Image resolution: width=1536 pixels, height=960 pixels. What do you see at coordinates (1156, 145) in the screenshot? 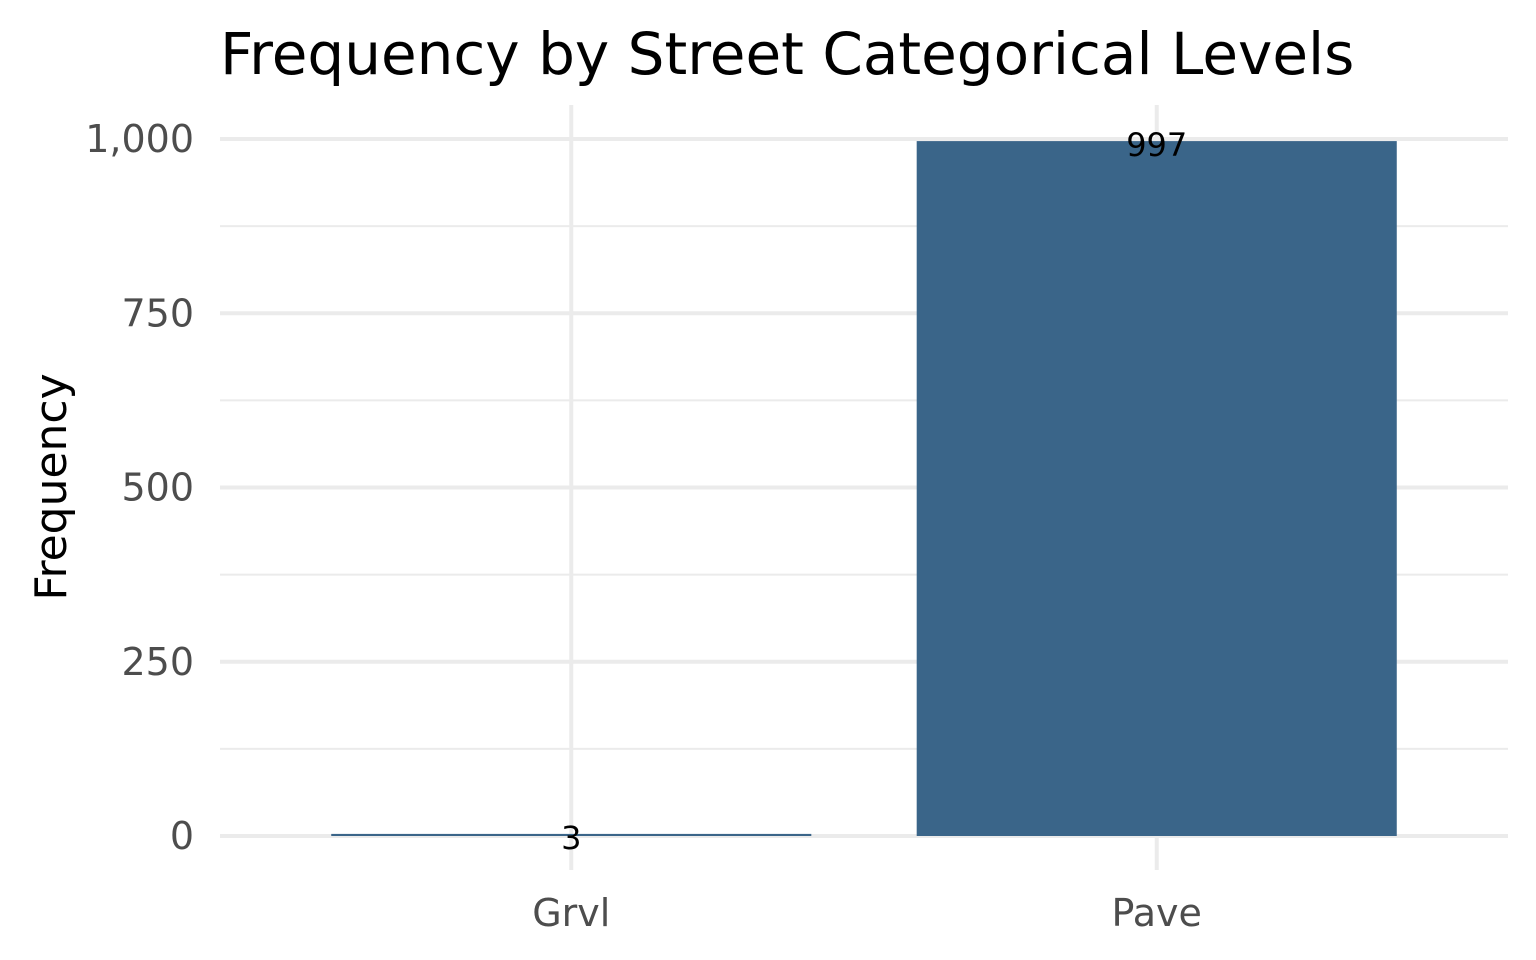
I see `data-label: 997` at bounding box center [1156, 145].